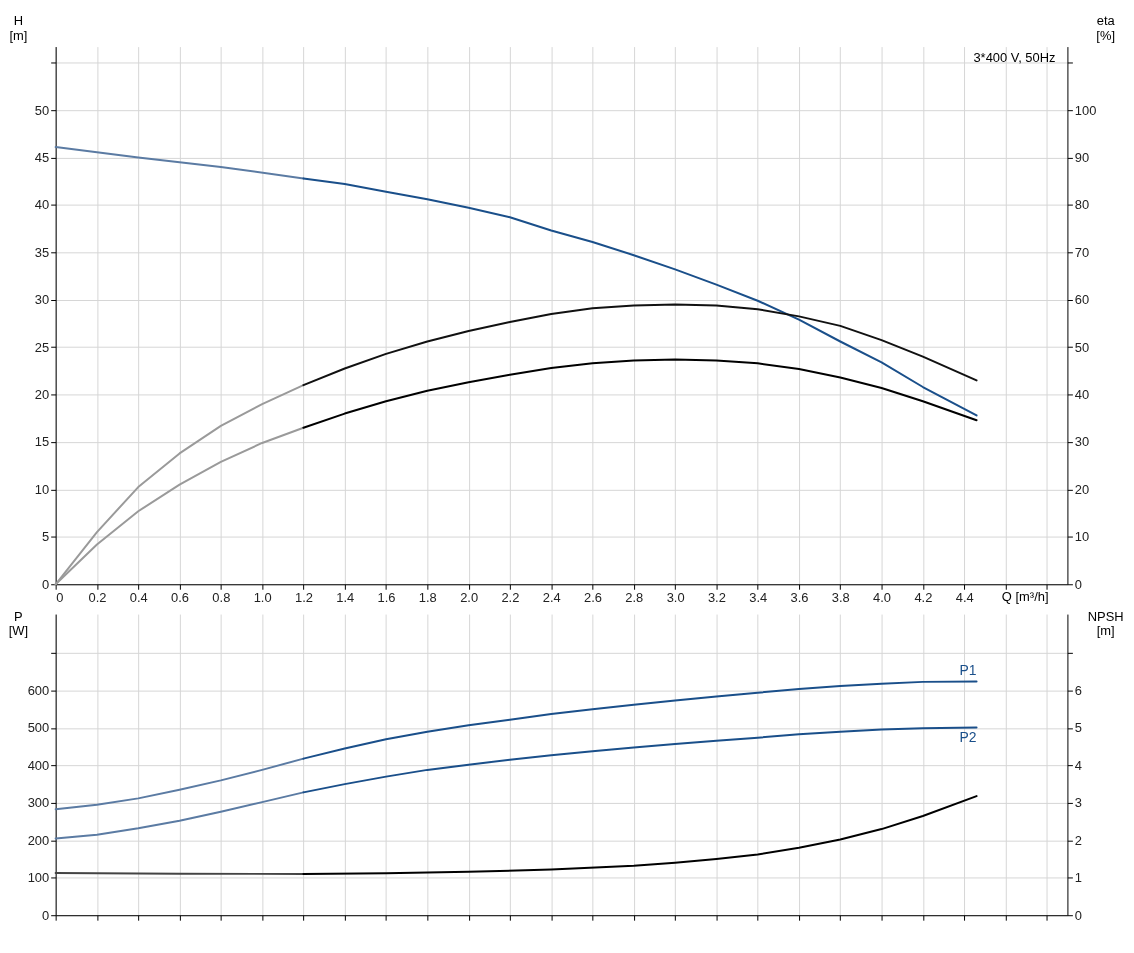 Image resolution: width=1134 pixels, height=953 pixels. I want to click on y2-tick-label: 50, so click(1082, 347).